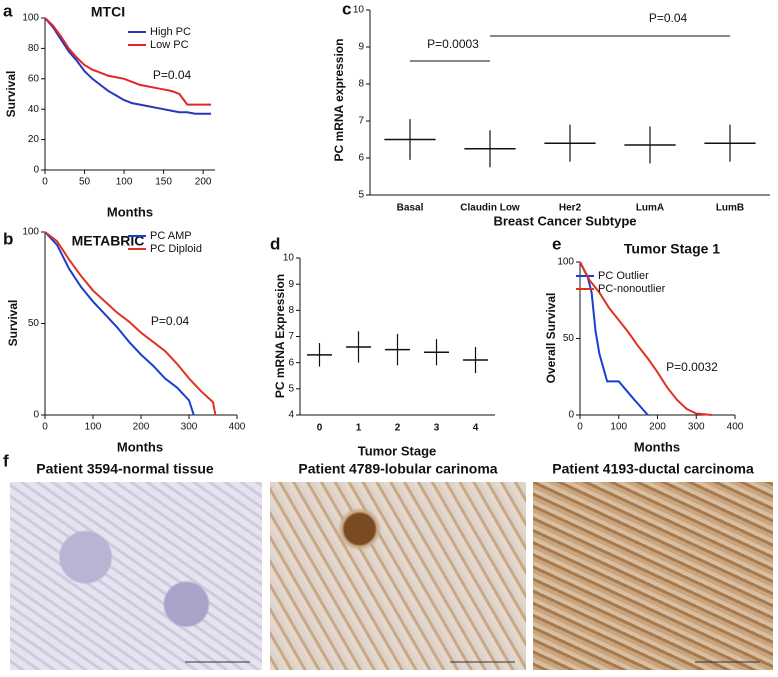  Describe the element at coordinates (359, 428) in the screenshot. I see `x-tick-label: 1` at that location.